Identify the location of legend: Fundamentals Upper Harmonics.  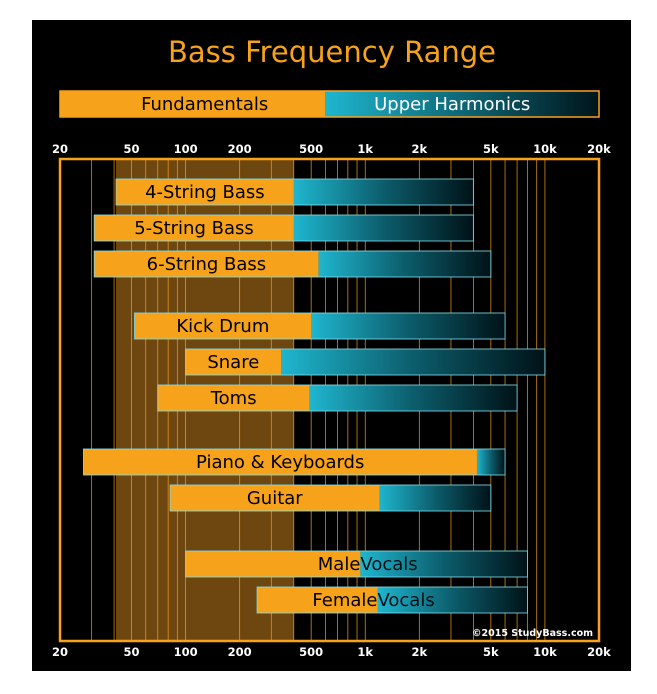
(329, 104).